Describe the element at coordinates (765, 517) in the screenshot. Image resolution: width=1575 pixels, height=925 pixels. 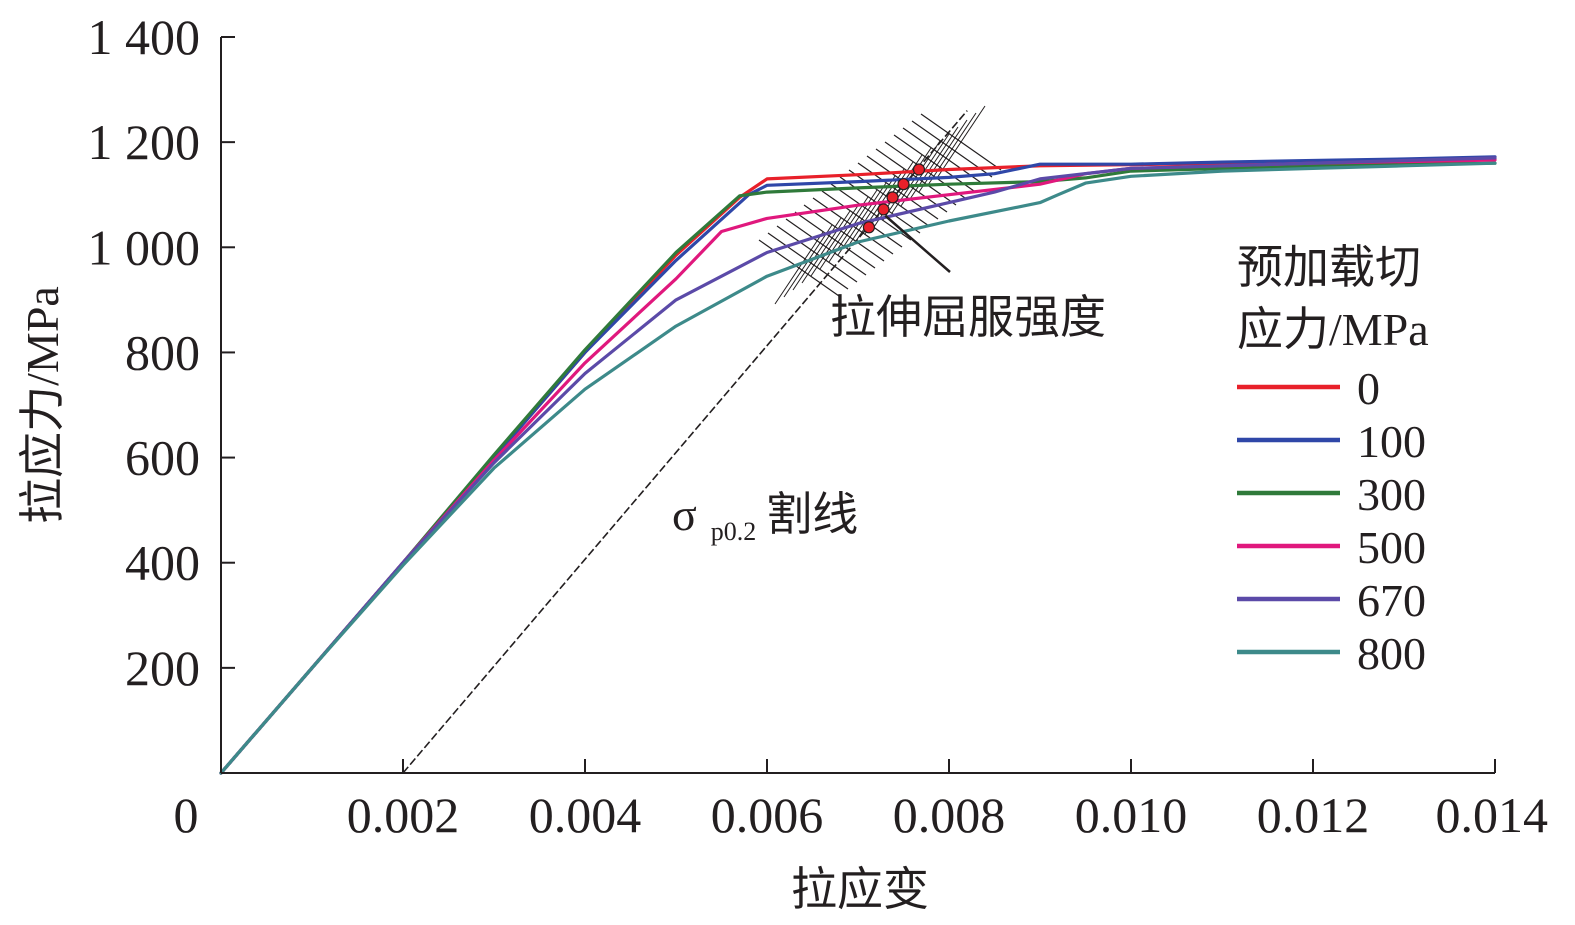
I see `secant-label: σ p0.2 割线` at that location.